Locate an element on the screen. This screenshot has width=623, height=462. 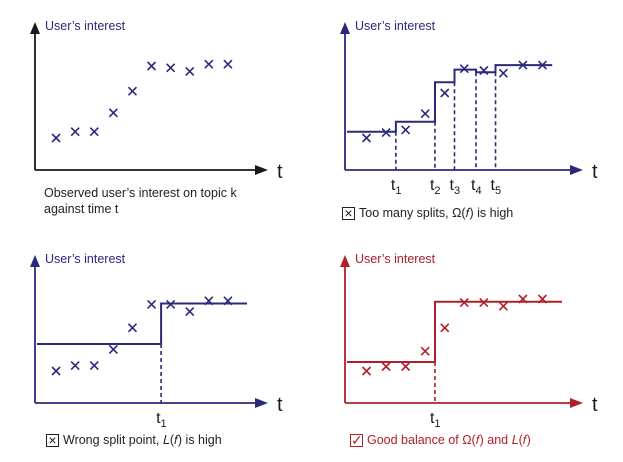
split-label: t3 is located at coordinates (455, 187).